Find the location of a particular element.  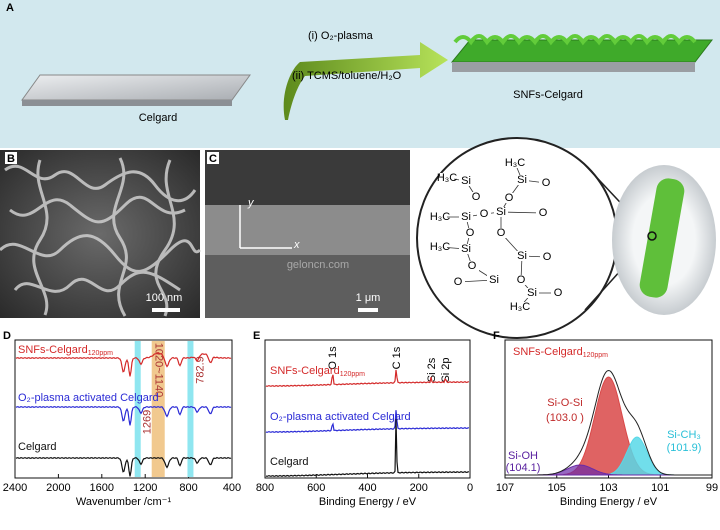

component-value: (101.9) is located at coordinates (684, 448).